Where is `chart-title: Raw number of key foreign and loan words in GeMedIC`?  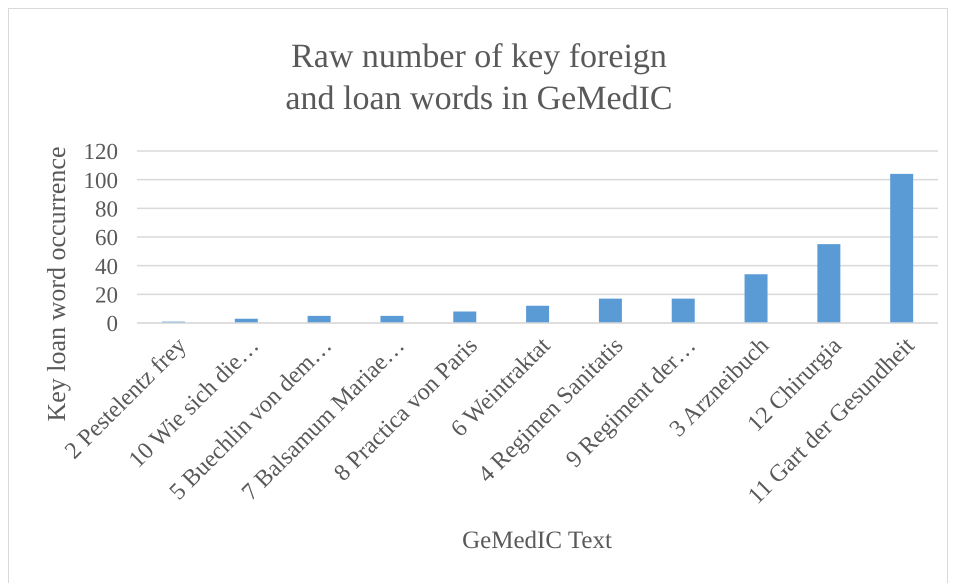 chart-title: Raw number of key foreign and loan words in GeMedIC is located at coordinates (479, 78).